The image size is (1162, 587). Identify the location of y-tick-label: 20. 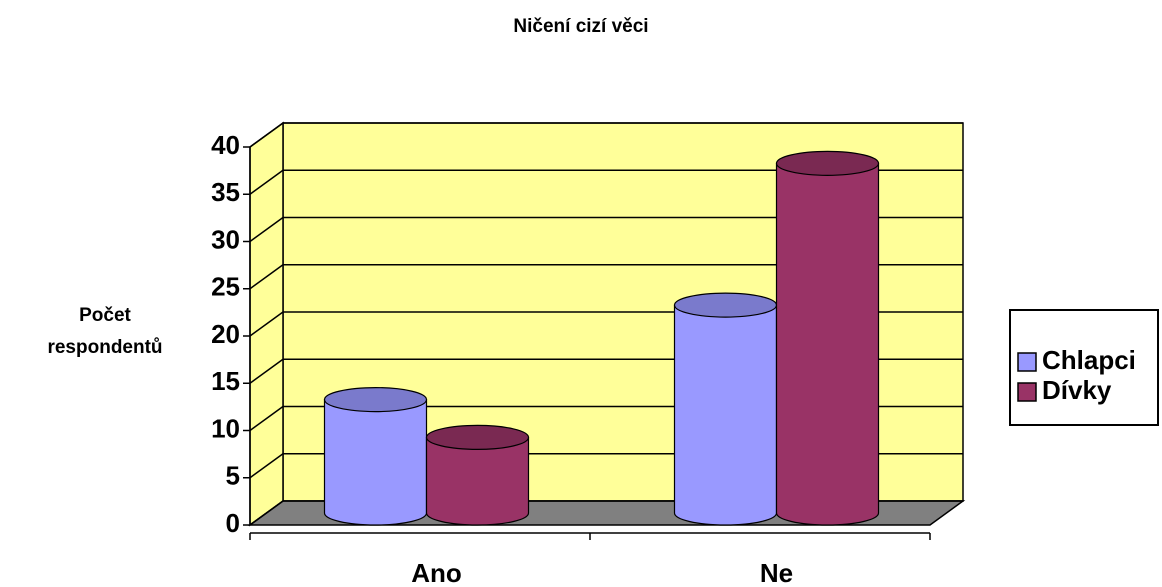
(225, 334).